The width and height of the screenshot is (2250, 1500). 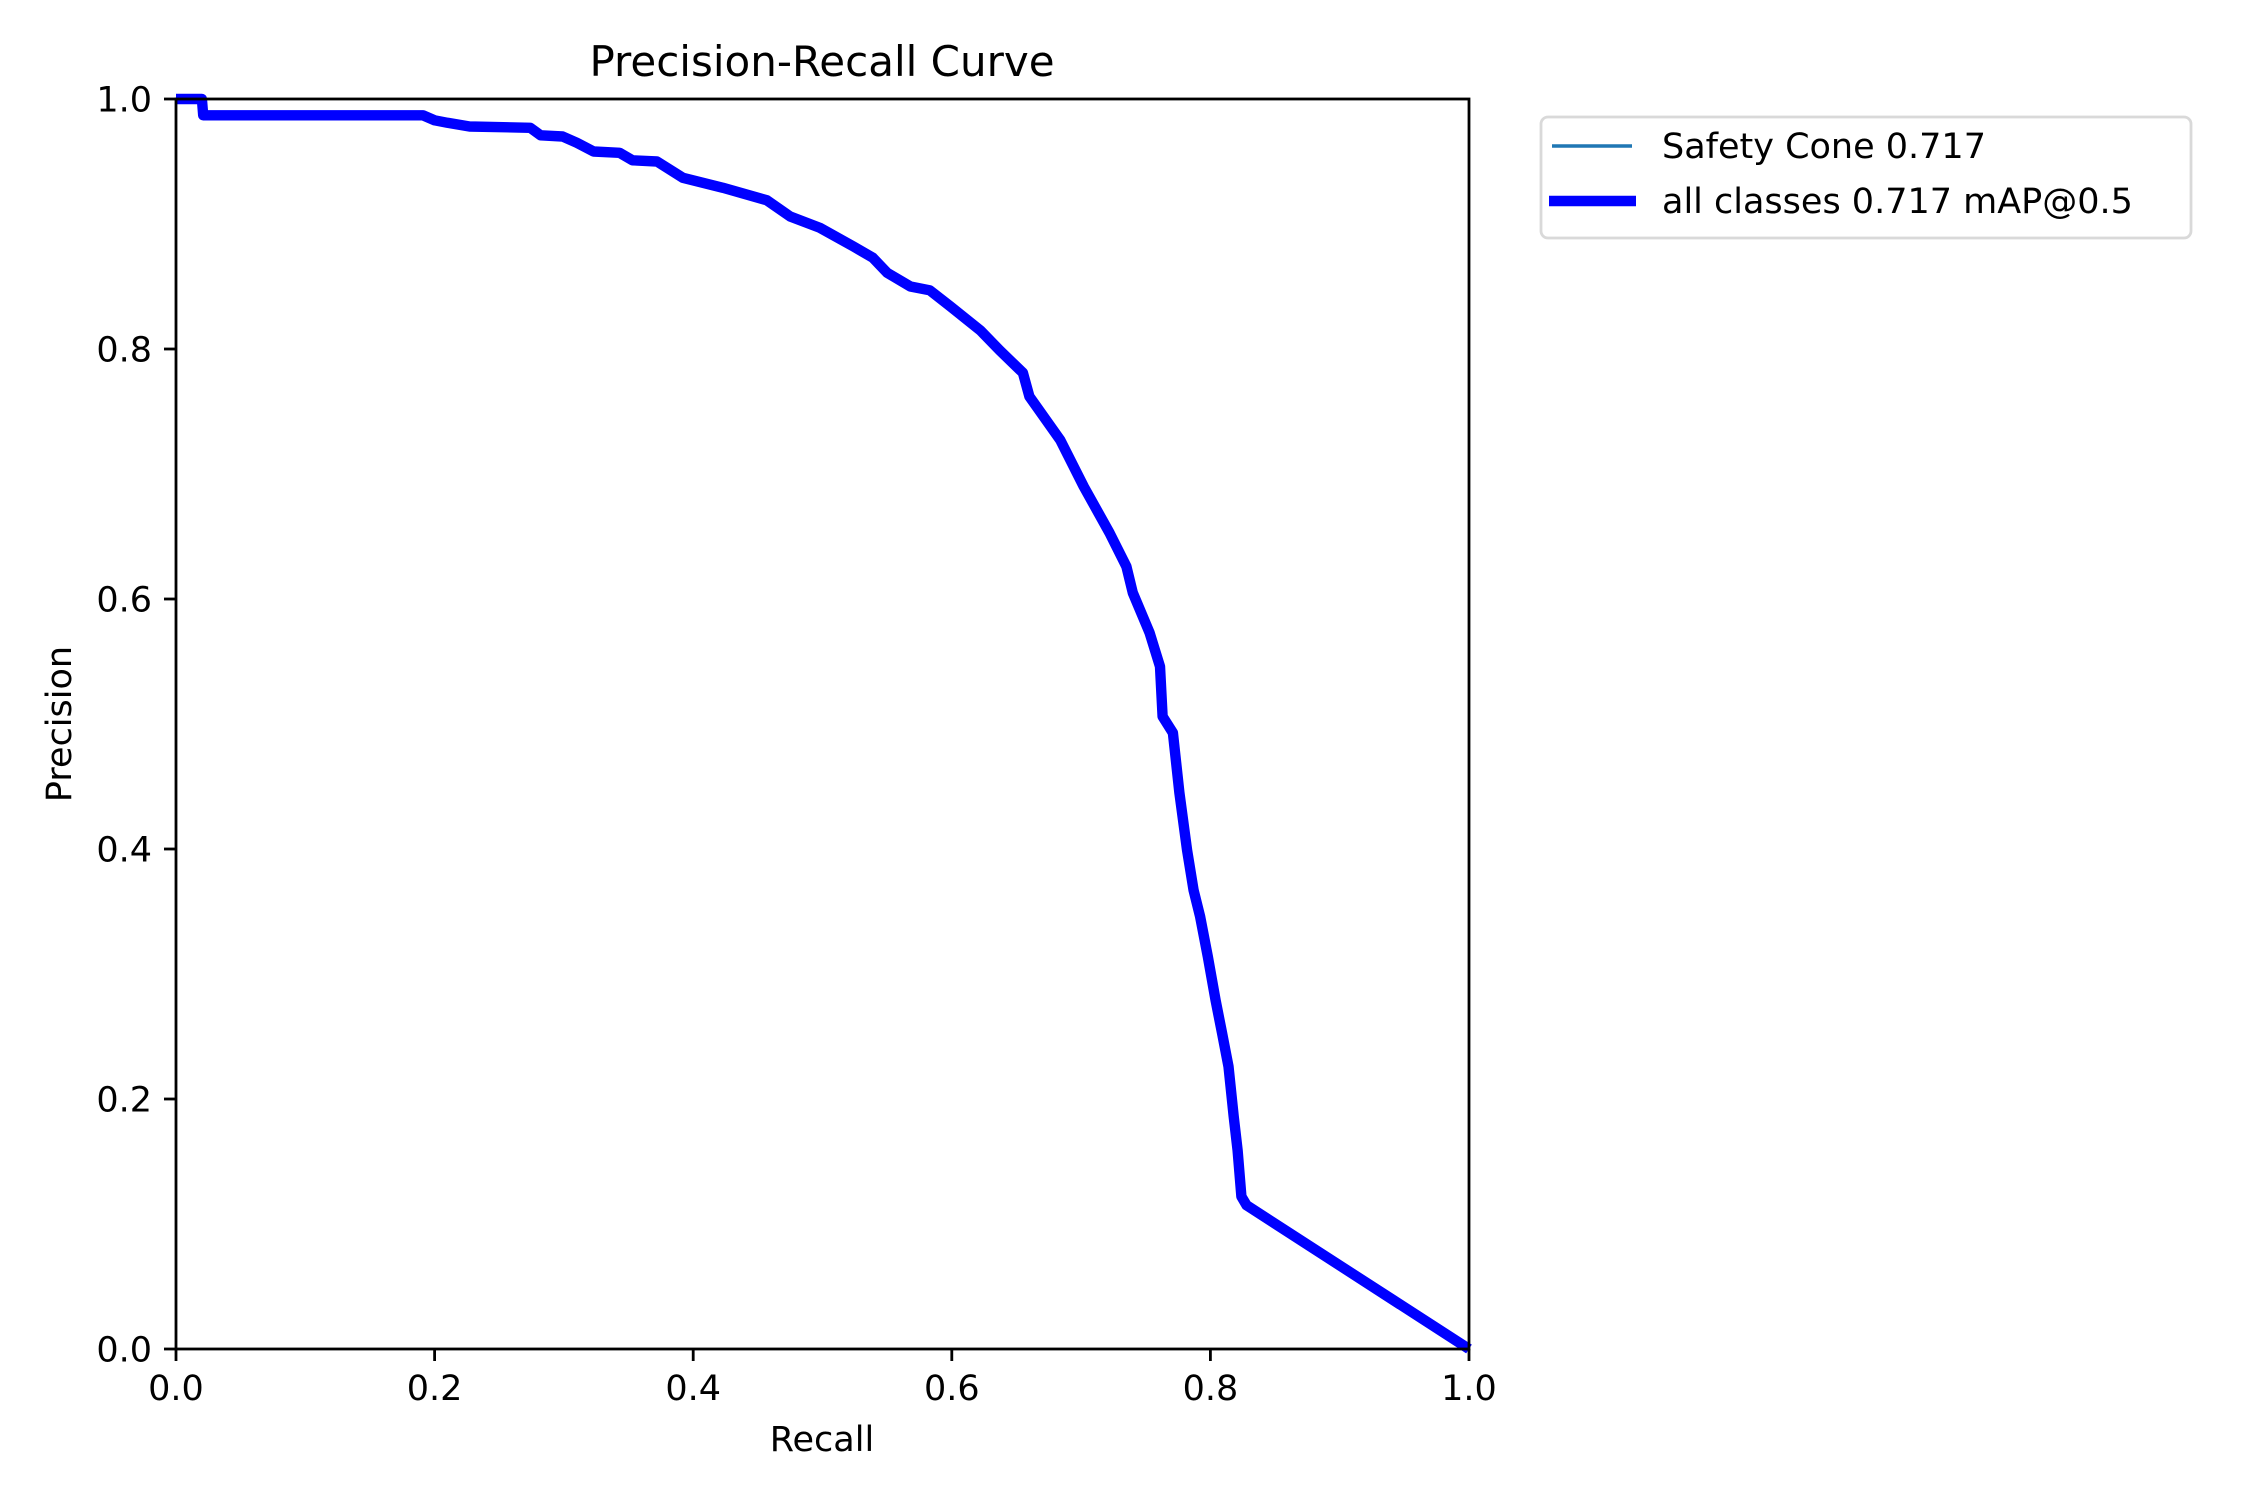 I want to click on x-tick-label: 0.4, so click(x=693, y=1389).